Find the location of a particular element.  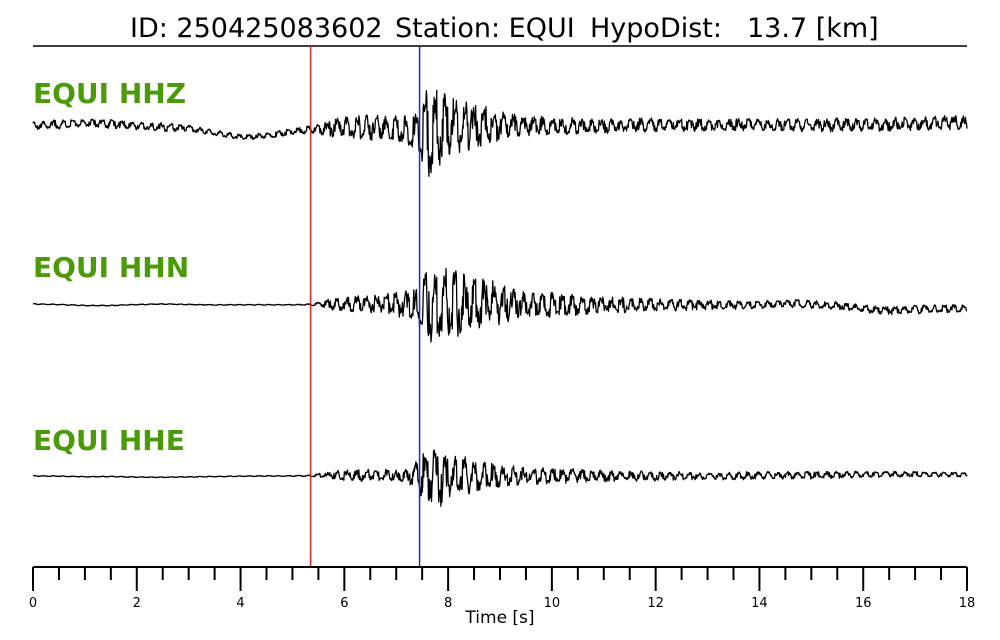

event-id-text: ID: 250425083602 is located at coordinates (256, 28).